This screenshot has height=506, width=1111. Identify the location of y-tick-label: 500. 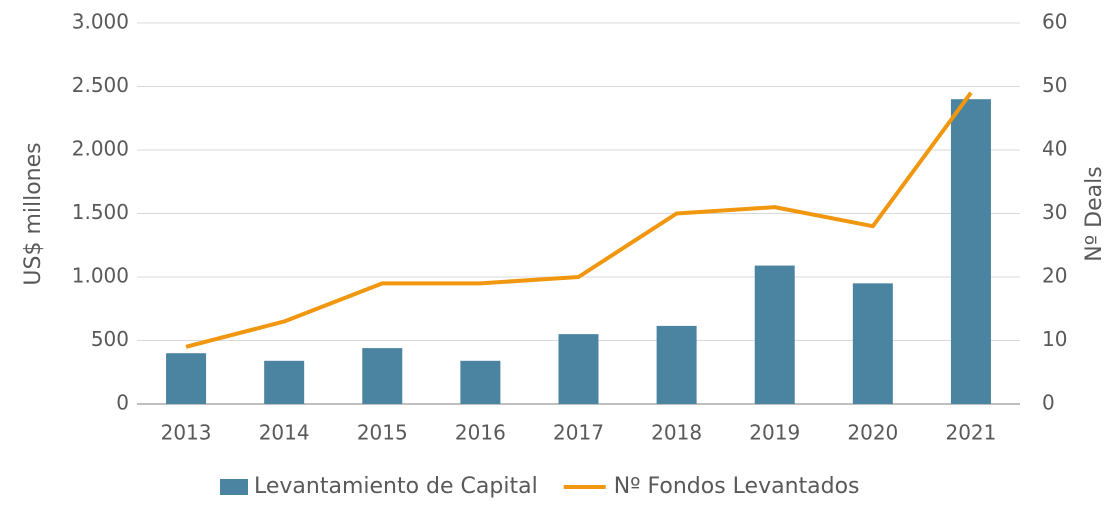
(110, 339).